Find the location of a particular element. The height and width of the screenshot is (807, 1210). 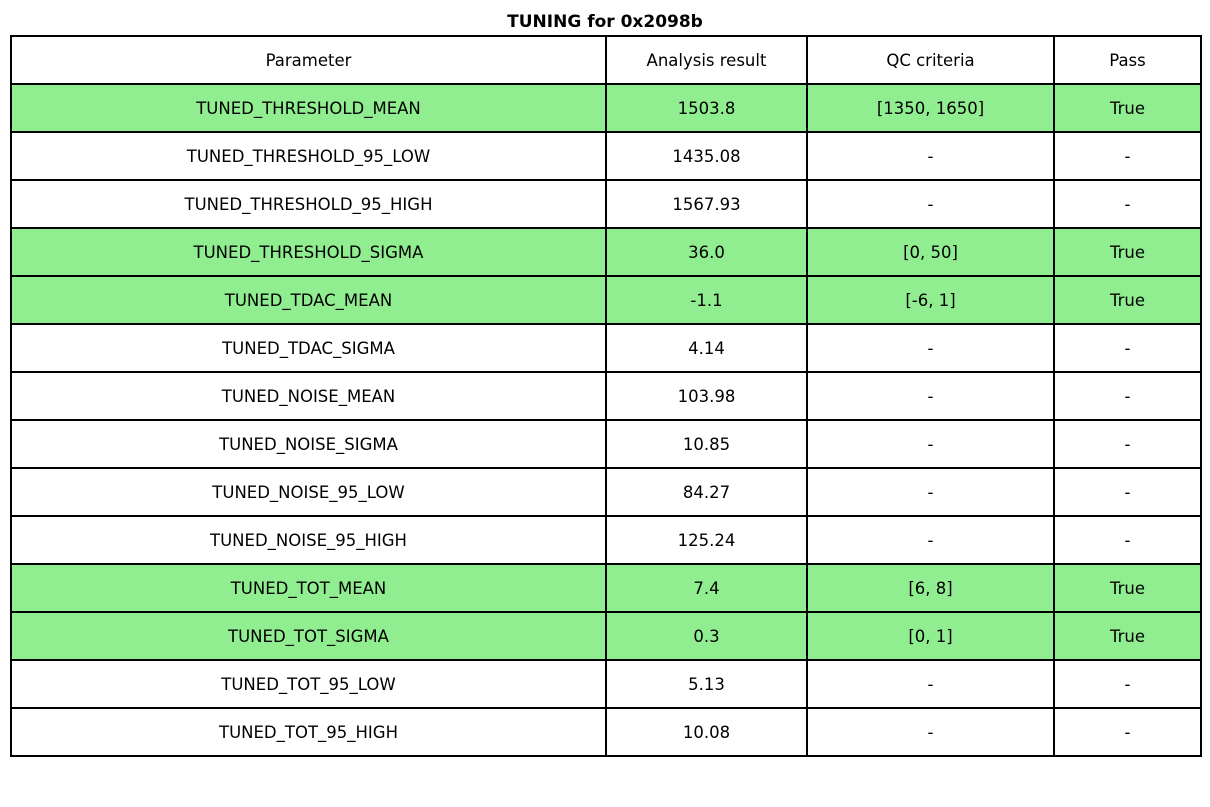

cell-parameter: TUNED_NOISE_95_LOW is located at coordinates (308, 492).